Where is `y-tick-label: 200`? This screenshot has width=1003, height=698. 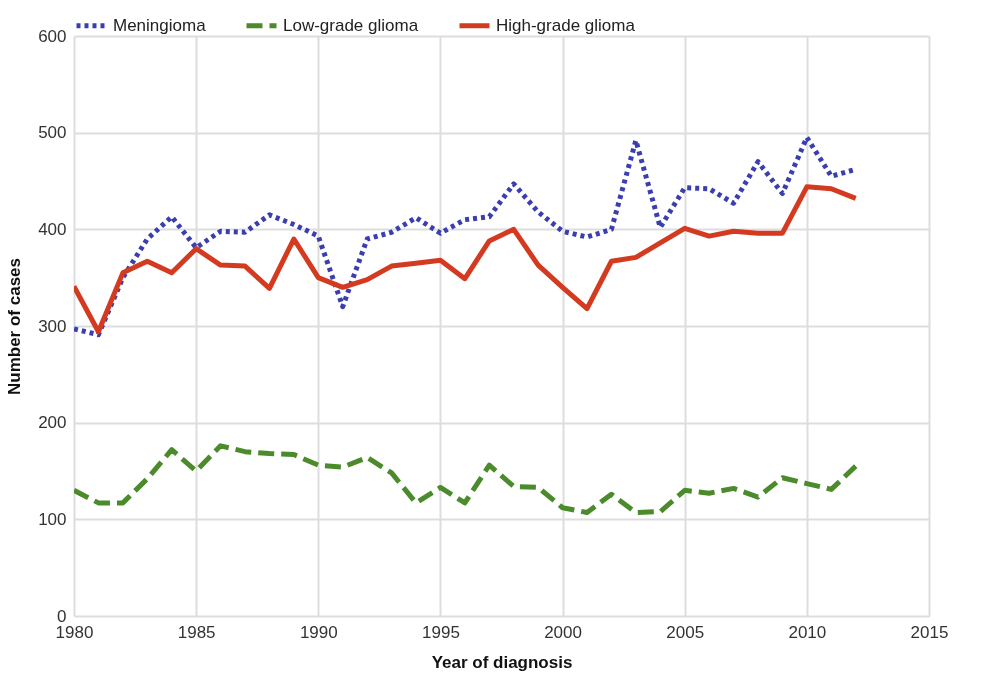
y-tick-label: 200 is located at coordinates (52, 423).